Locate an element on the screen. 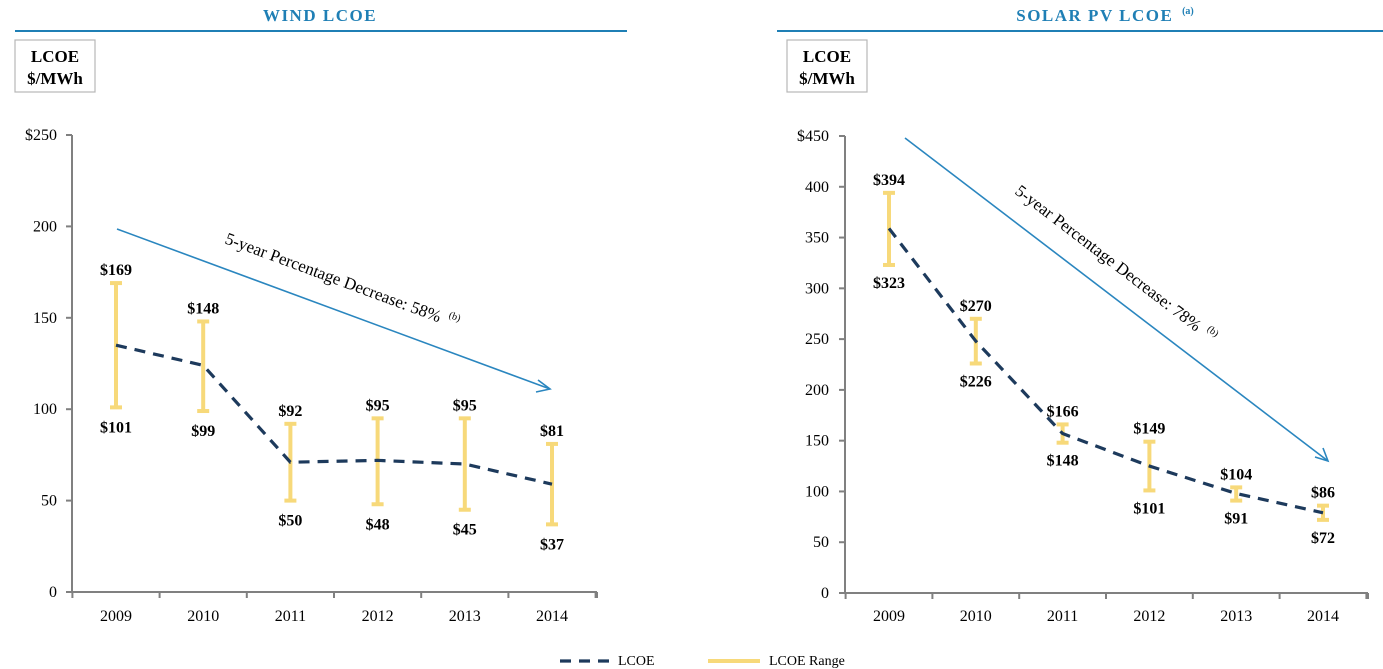 The image size is (1383, 669). wind-x-tick-label: 2013 is located at coordinates (465, 616).